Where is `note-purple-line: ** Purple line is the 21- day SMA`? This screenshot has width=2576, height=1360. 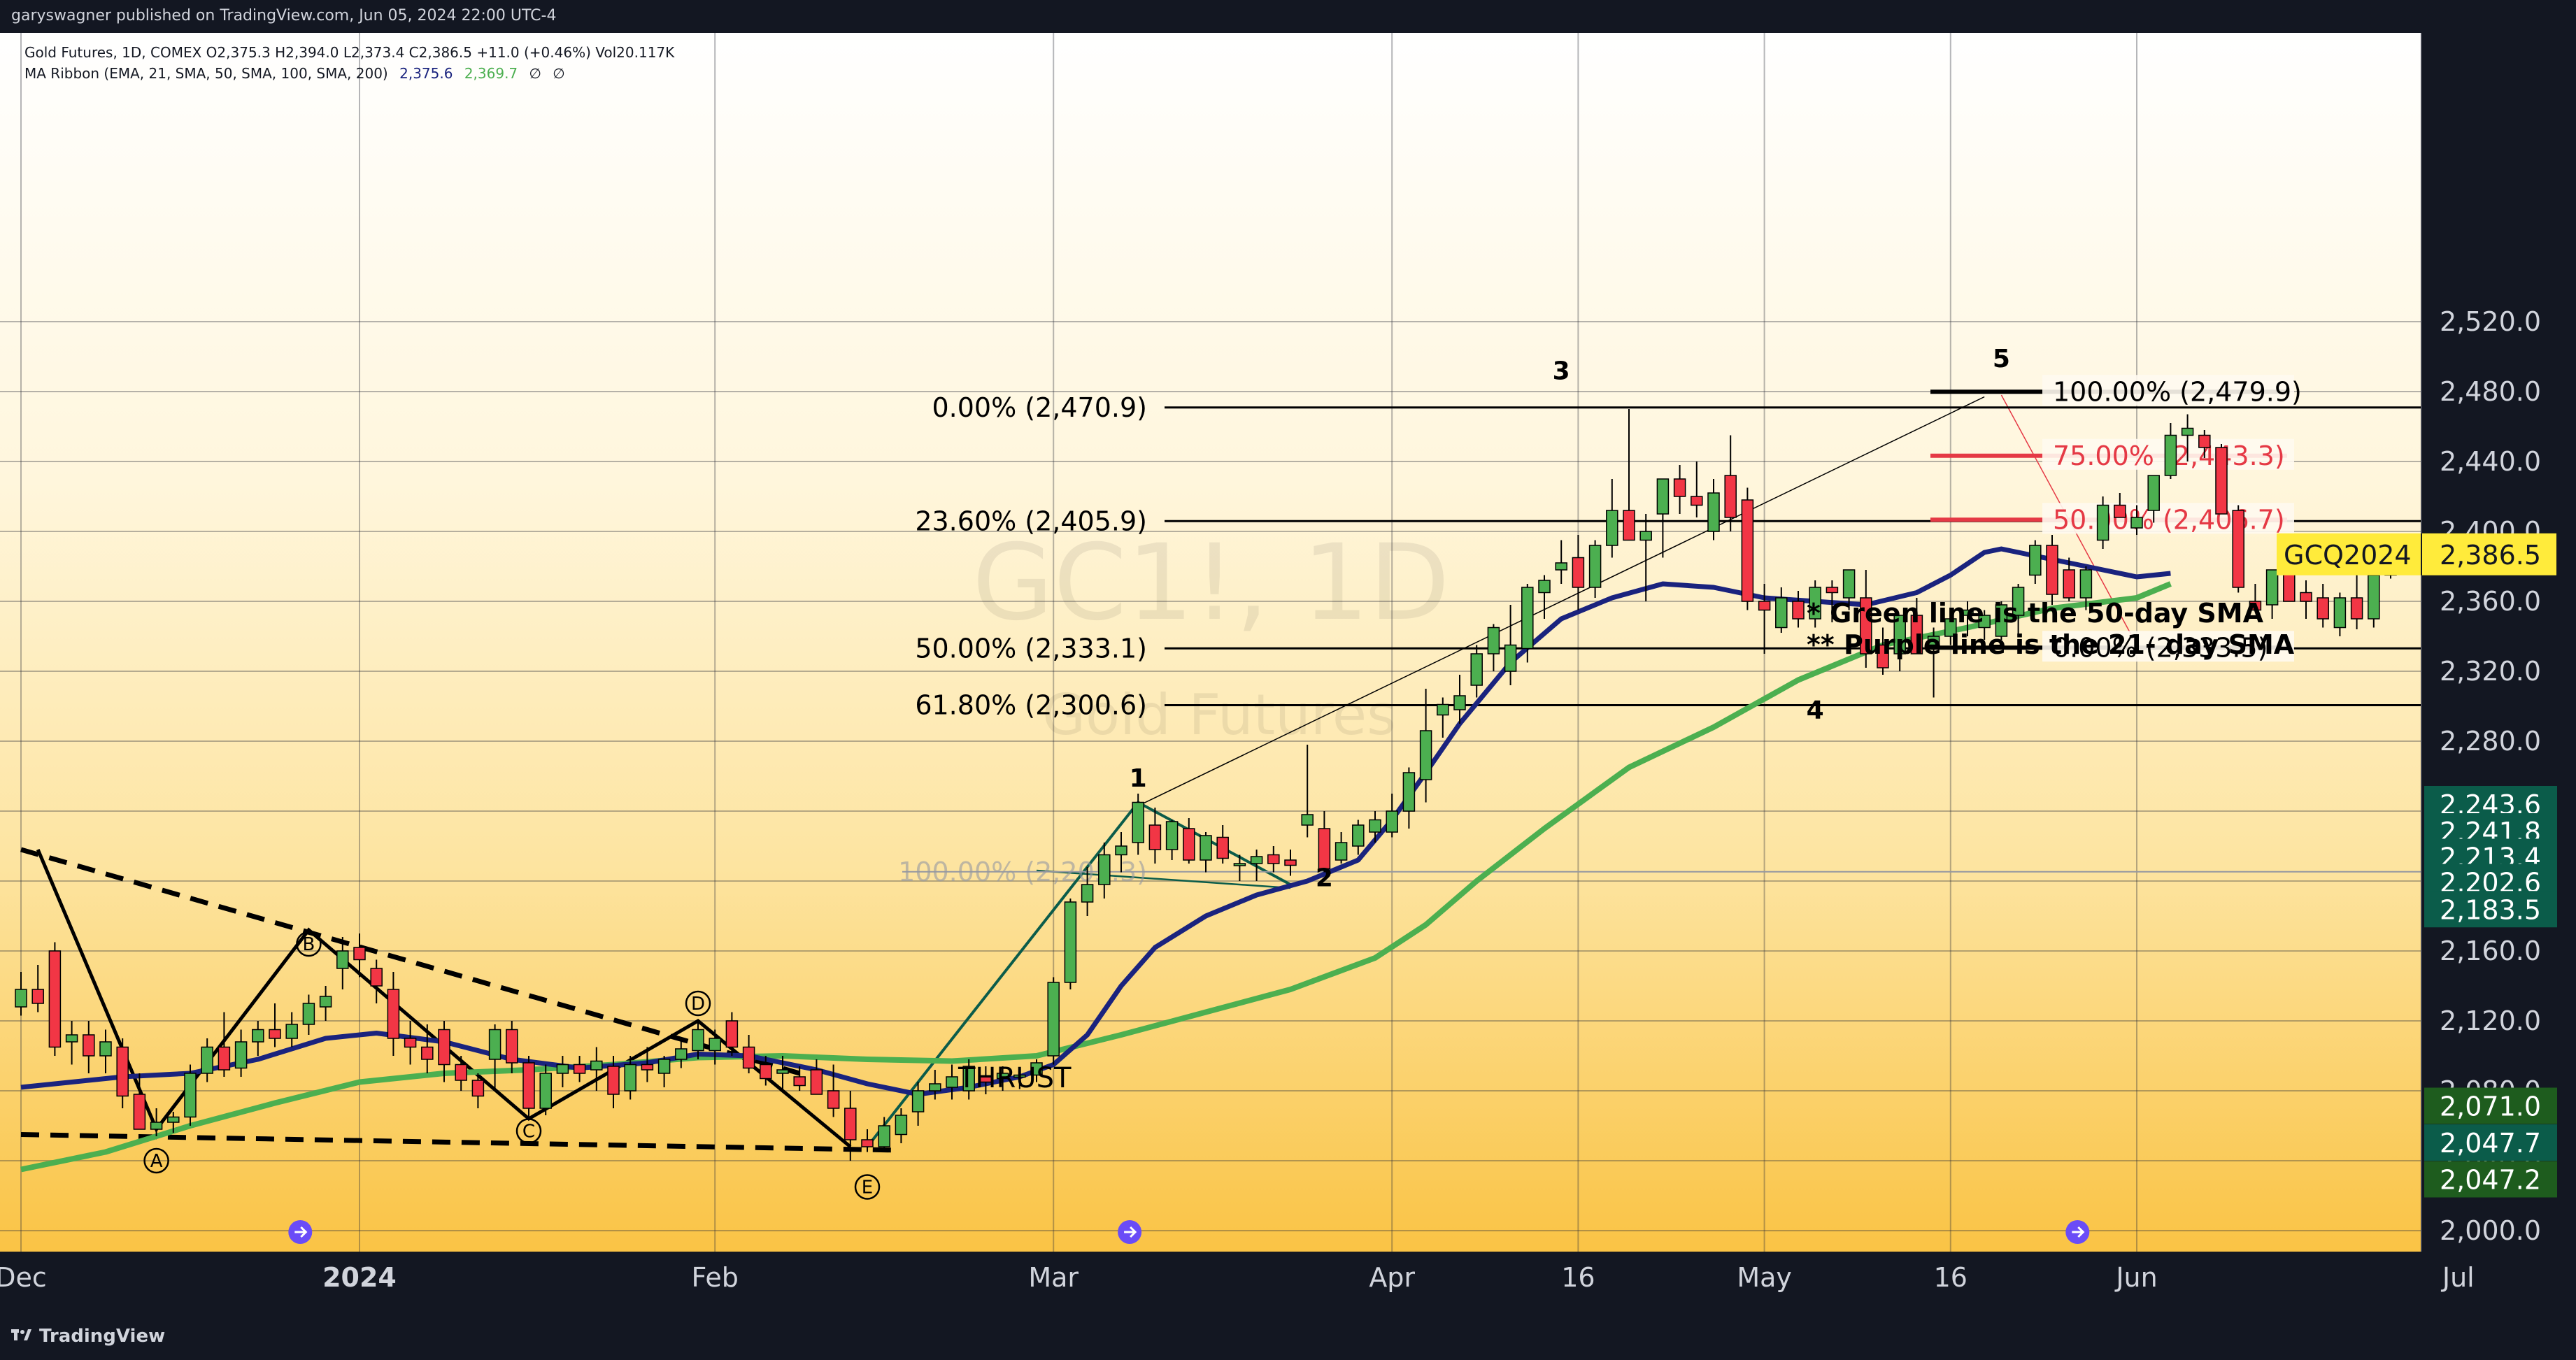
note-purple-line: ** Purple line is the 21- day SMA is located at coordinates (2051, 644).